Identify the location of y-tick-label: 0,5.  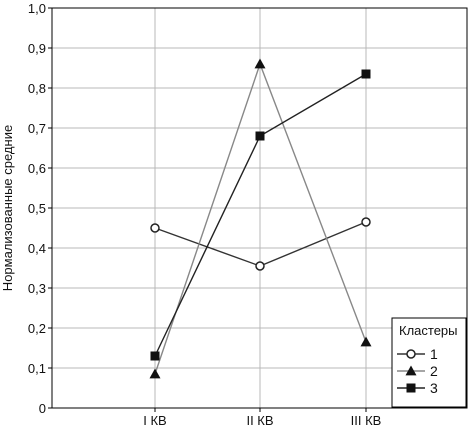
(37, 208).